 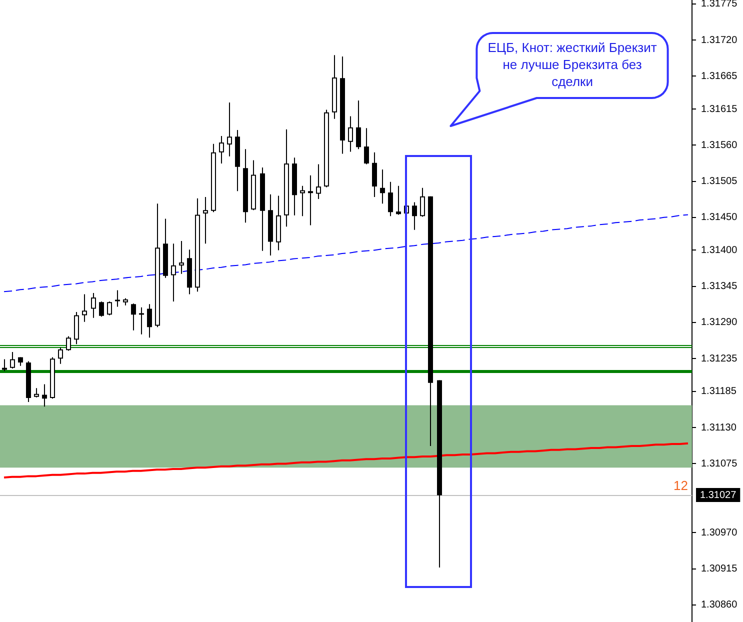 I want to click on annotation: 12, so click(x=681, y=485).